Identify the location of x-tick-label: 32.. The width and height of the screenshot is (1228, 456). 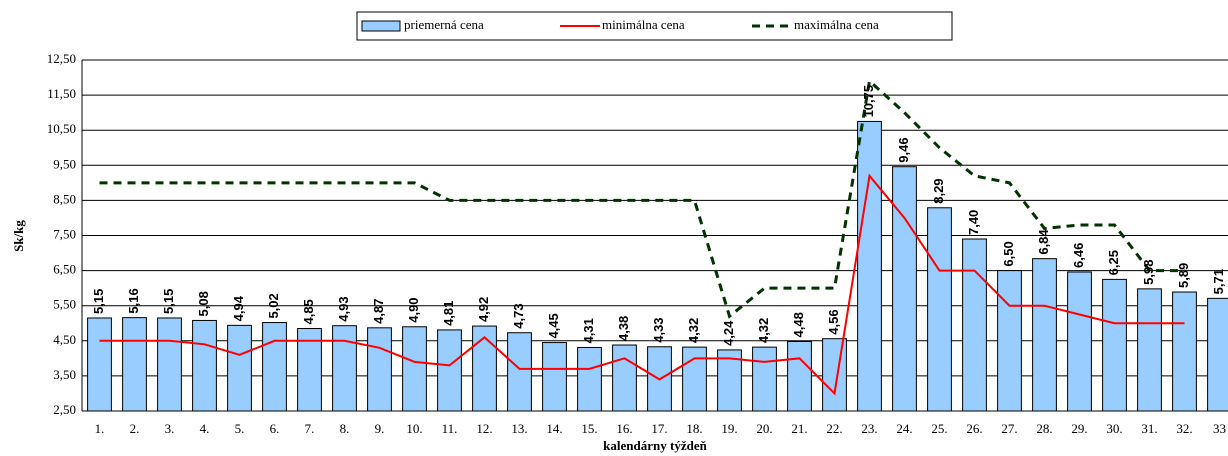
(1184, 428).